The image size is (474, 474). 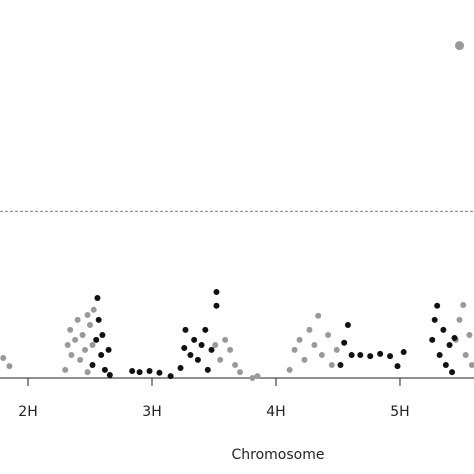 I want to click on x-tick-label: 5H, so click(x=399, y=412).